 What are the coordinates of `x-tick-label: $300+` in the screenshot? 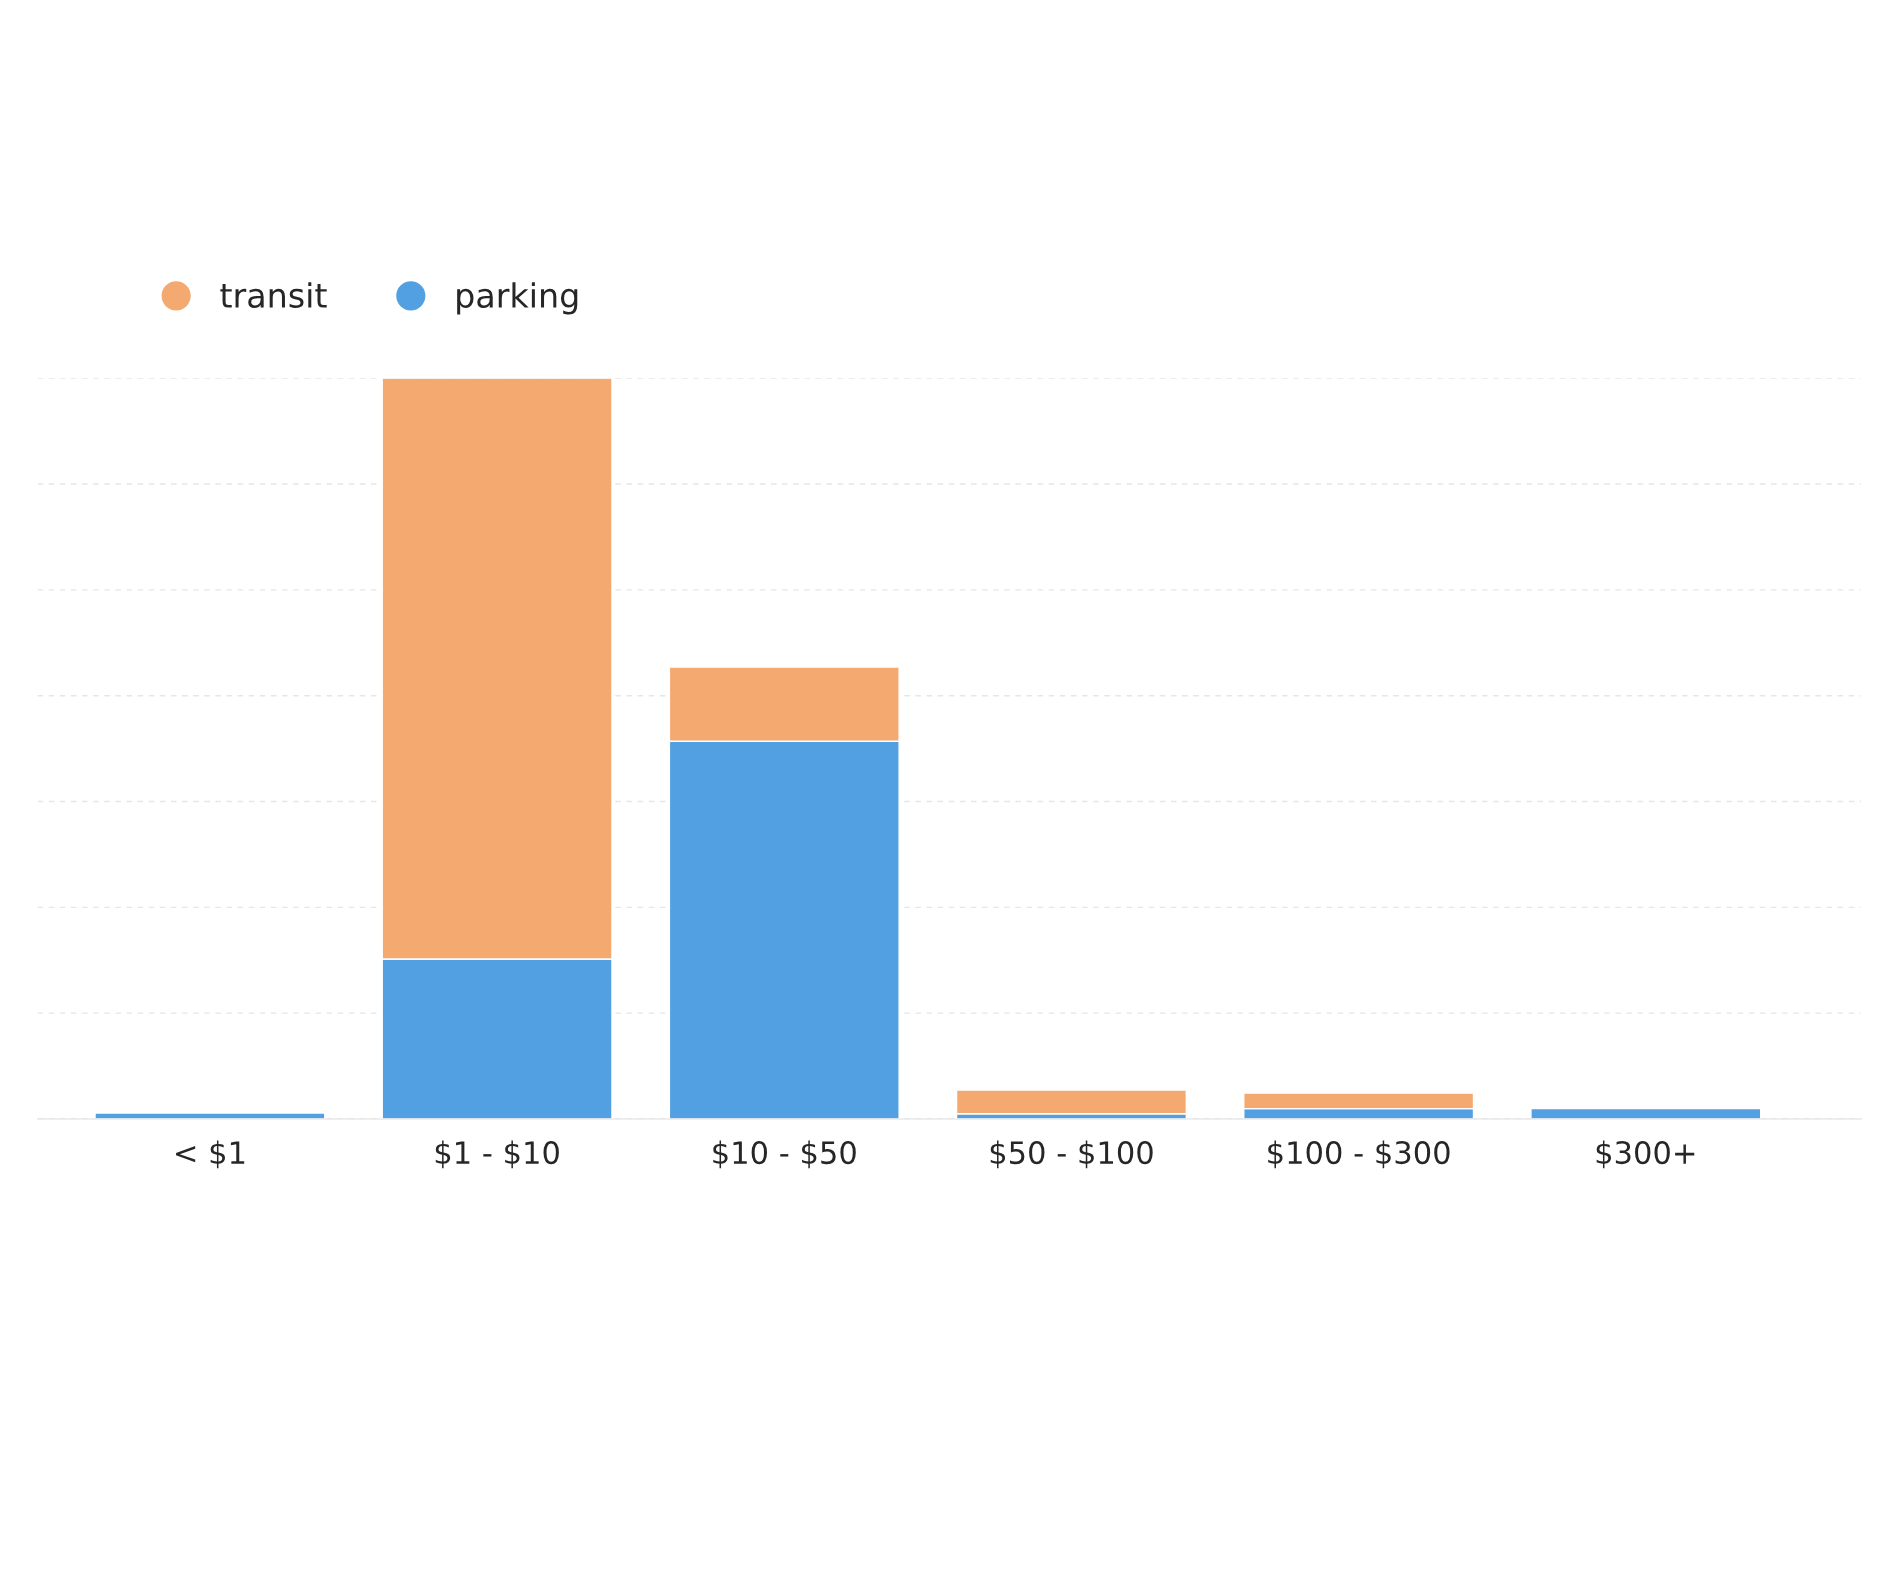 It's located at (1645, 1154).